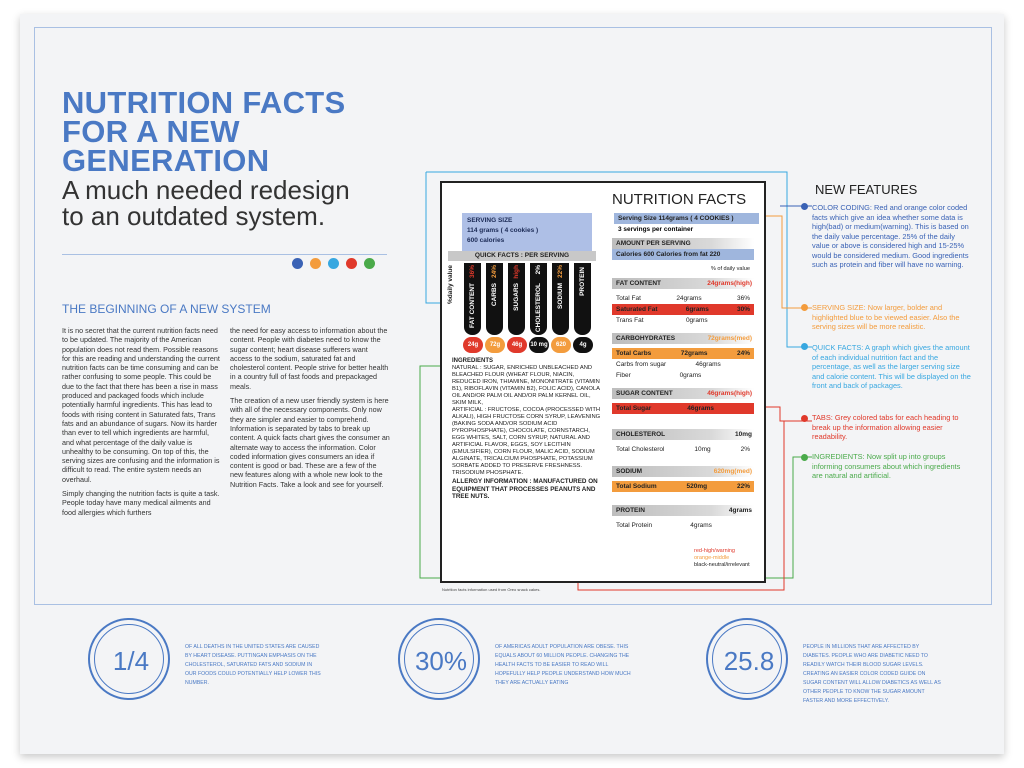 This screenshot has height=768, width=1024. What do you see at coordinates (641, 434) in the screenshot?
I see `section-header-label: CHOLESTEROL` at bounding box center [641, 434].